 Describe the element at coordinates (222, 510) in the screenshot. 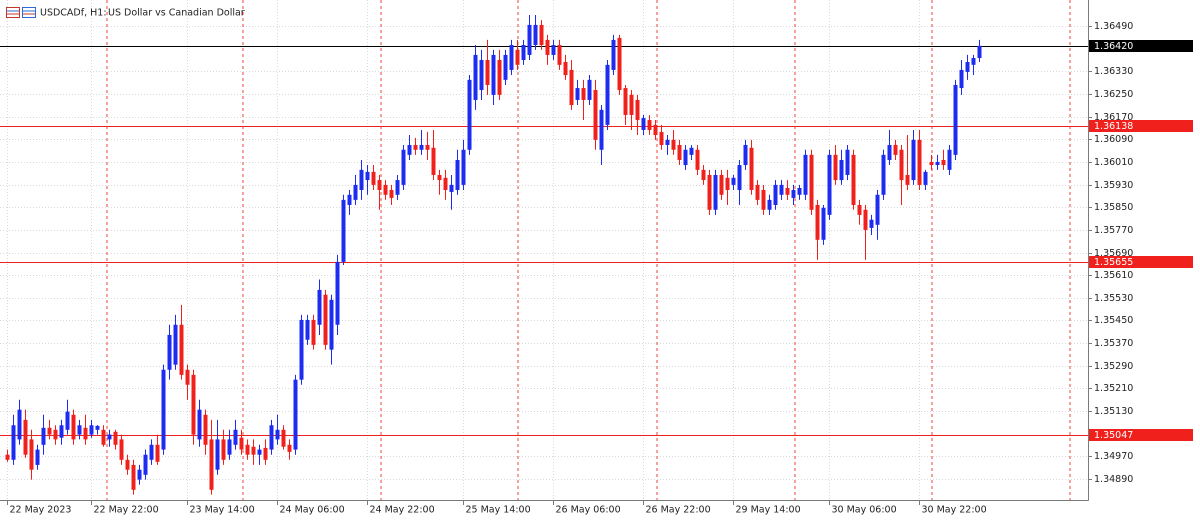

I see `x-tick-label: 23 May 14:00` at that location.